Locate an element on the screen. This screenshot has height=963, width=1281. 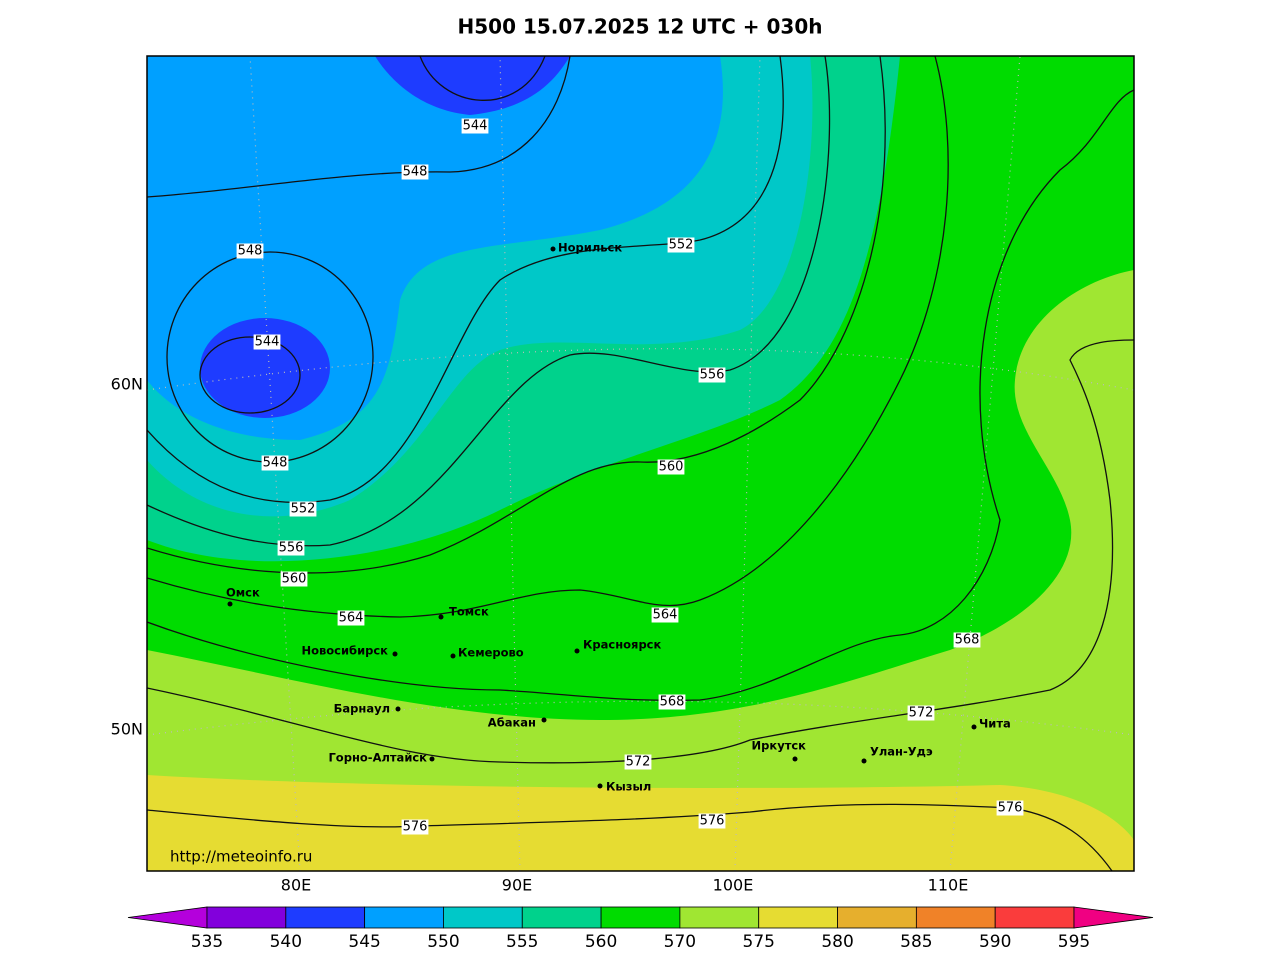
city-name: Омск is located at coordinates (243, 593).